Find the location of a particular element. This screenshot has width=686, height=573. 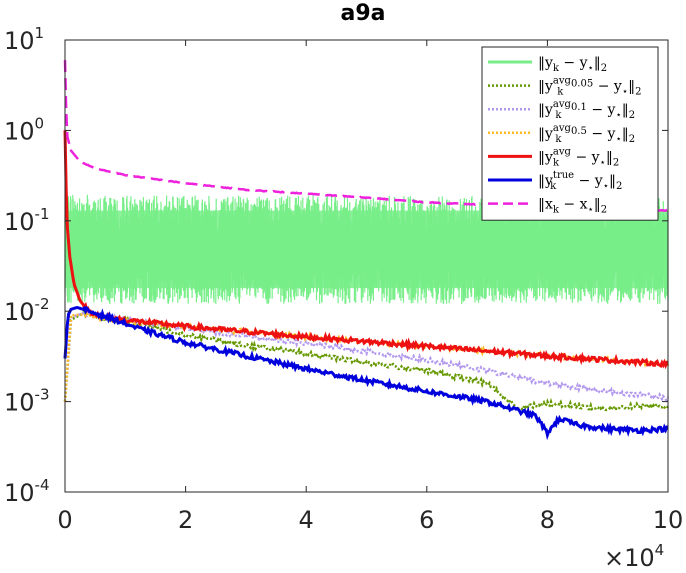

legend-item-avg05: ‖yavg0.5 k − y⋆‖2 is located at coordinates (561, 134).